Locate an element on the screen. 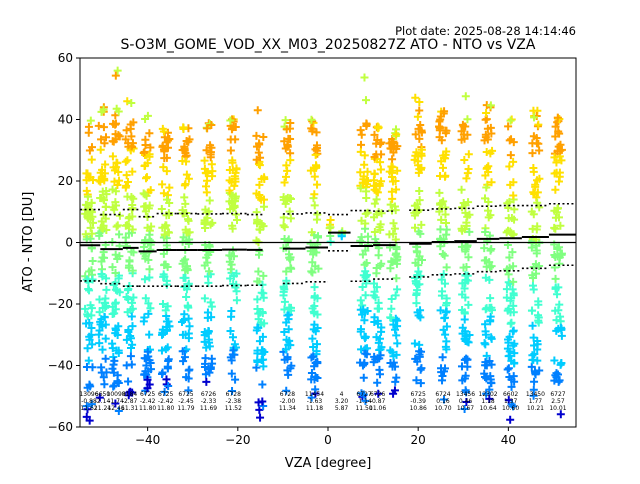 Image resolution: width=640 pixels, height=484 pixels. stat-mean: -1.14 is located at coordinates (364, 401).